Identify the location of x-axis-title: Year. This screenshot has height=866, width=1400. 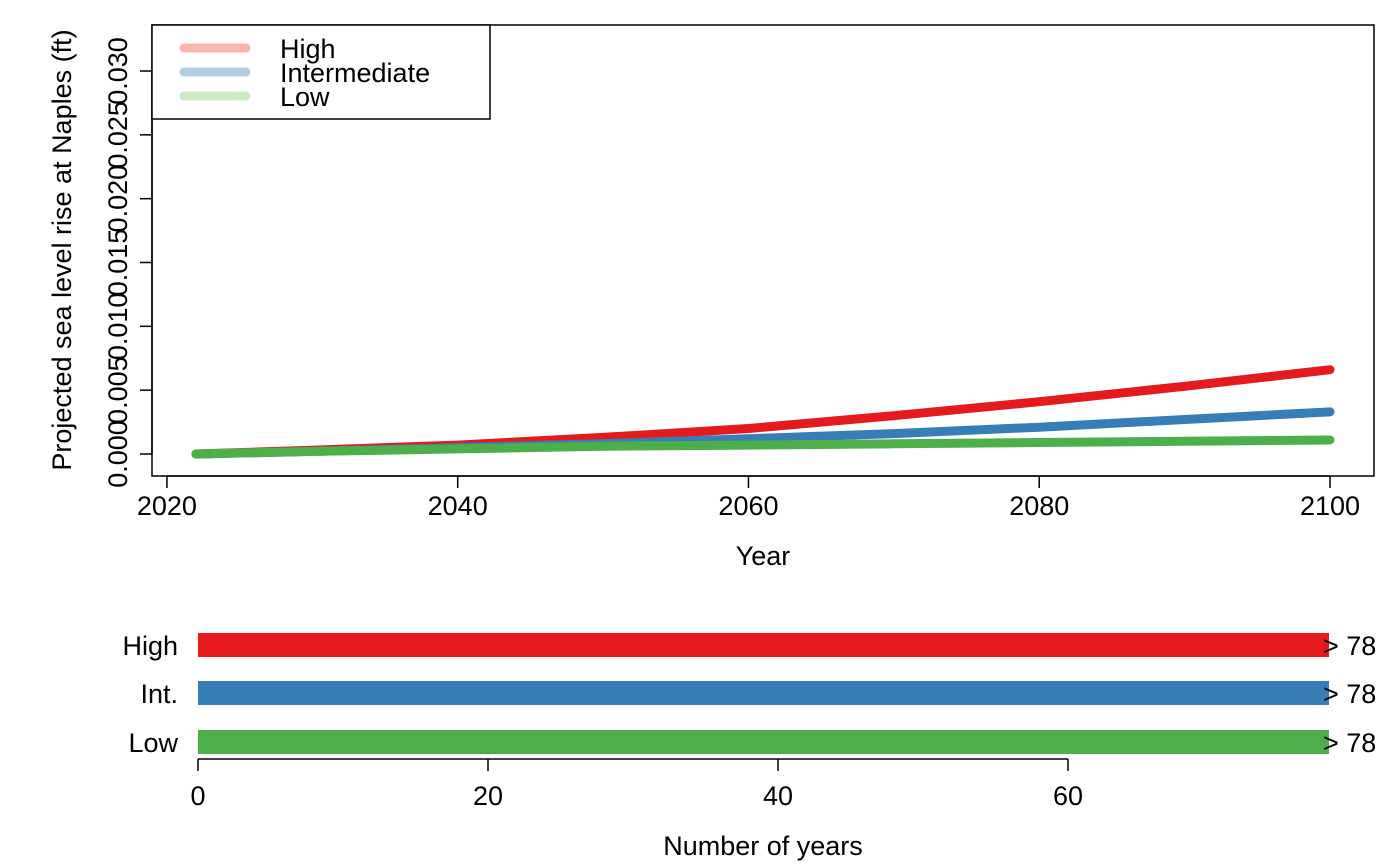
(763, 556).